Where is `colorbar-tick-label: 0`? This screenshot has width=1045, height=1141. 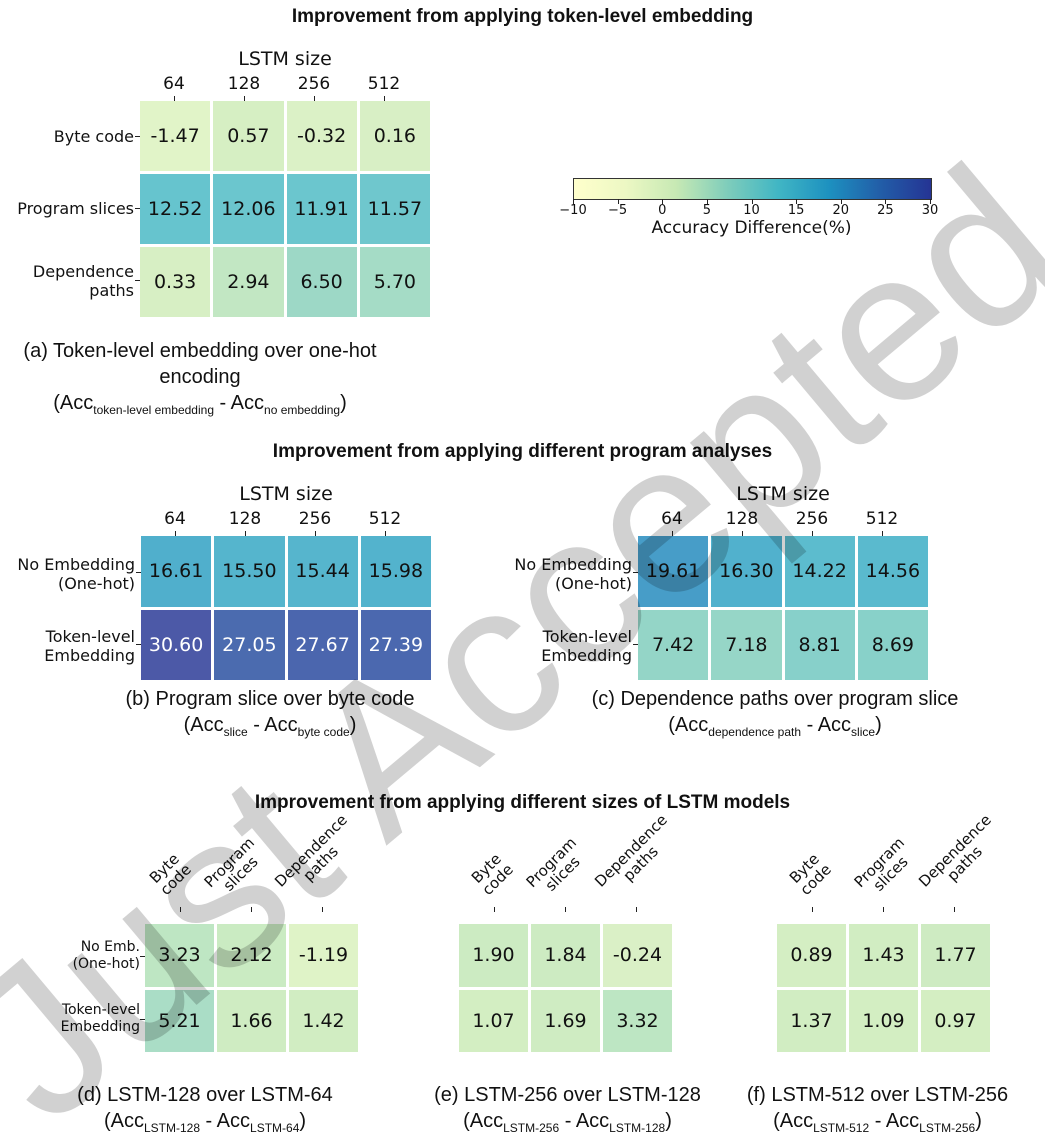
colorbar-tick-label: 0 is located at coordinates (662, 210).